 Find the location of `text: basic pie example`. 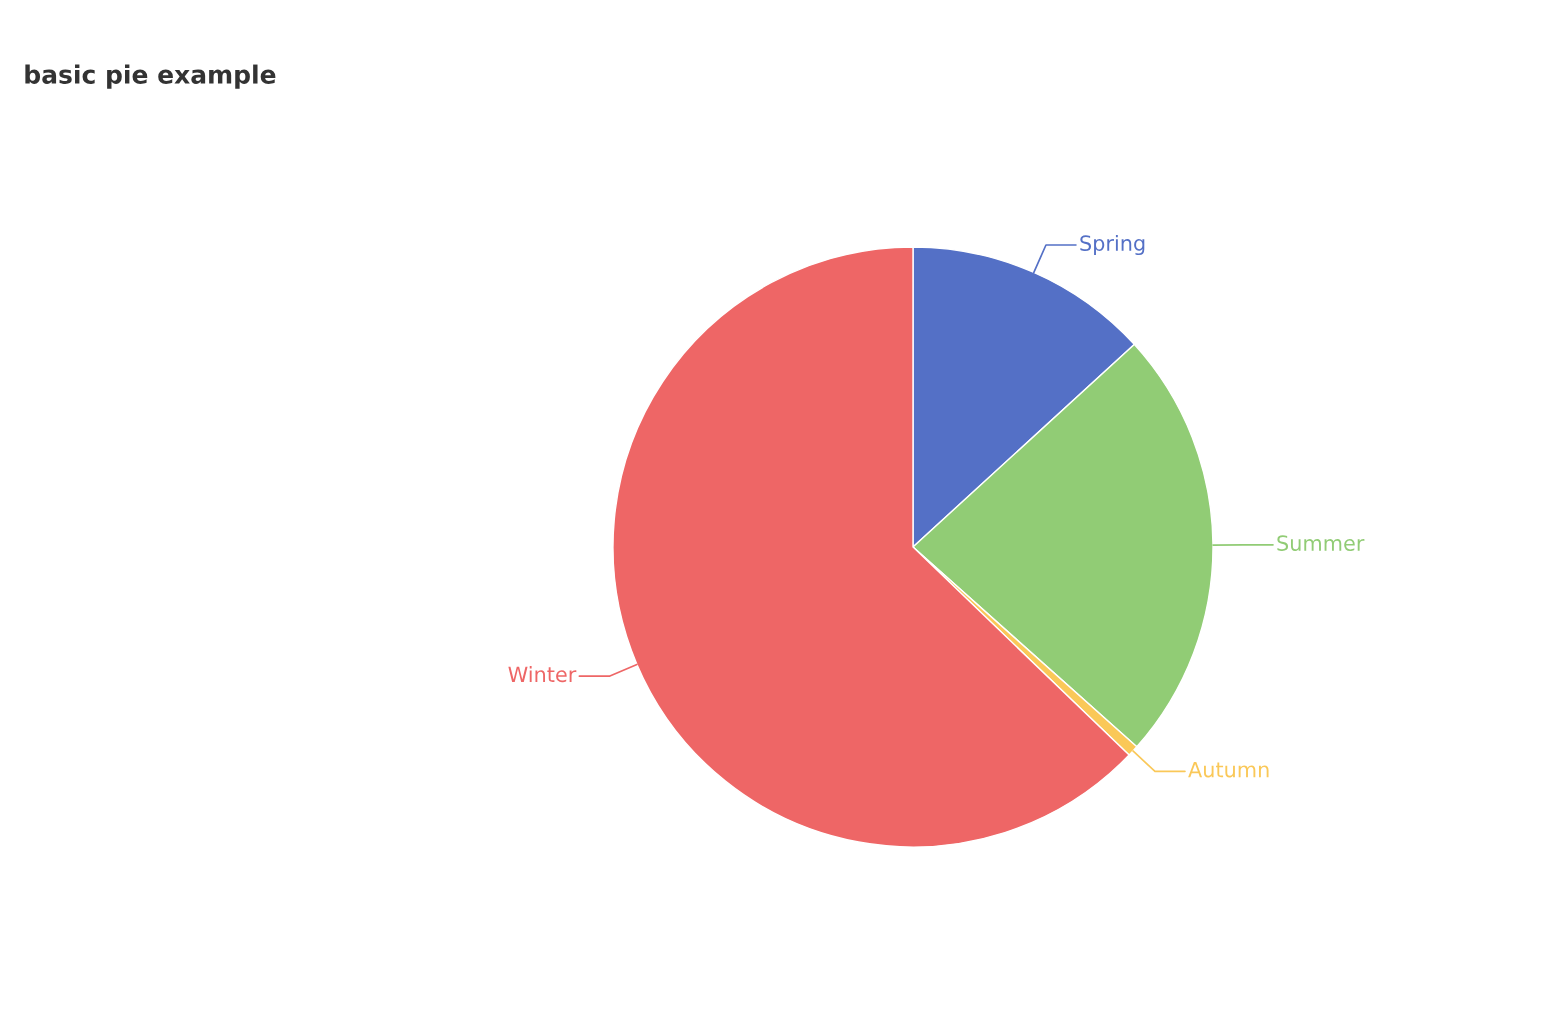

text: basic pie example is located at coordinates (150, 76).